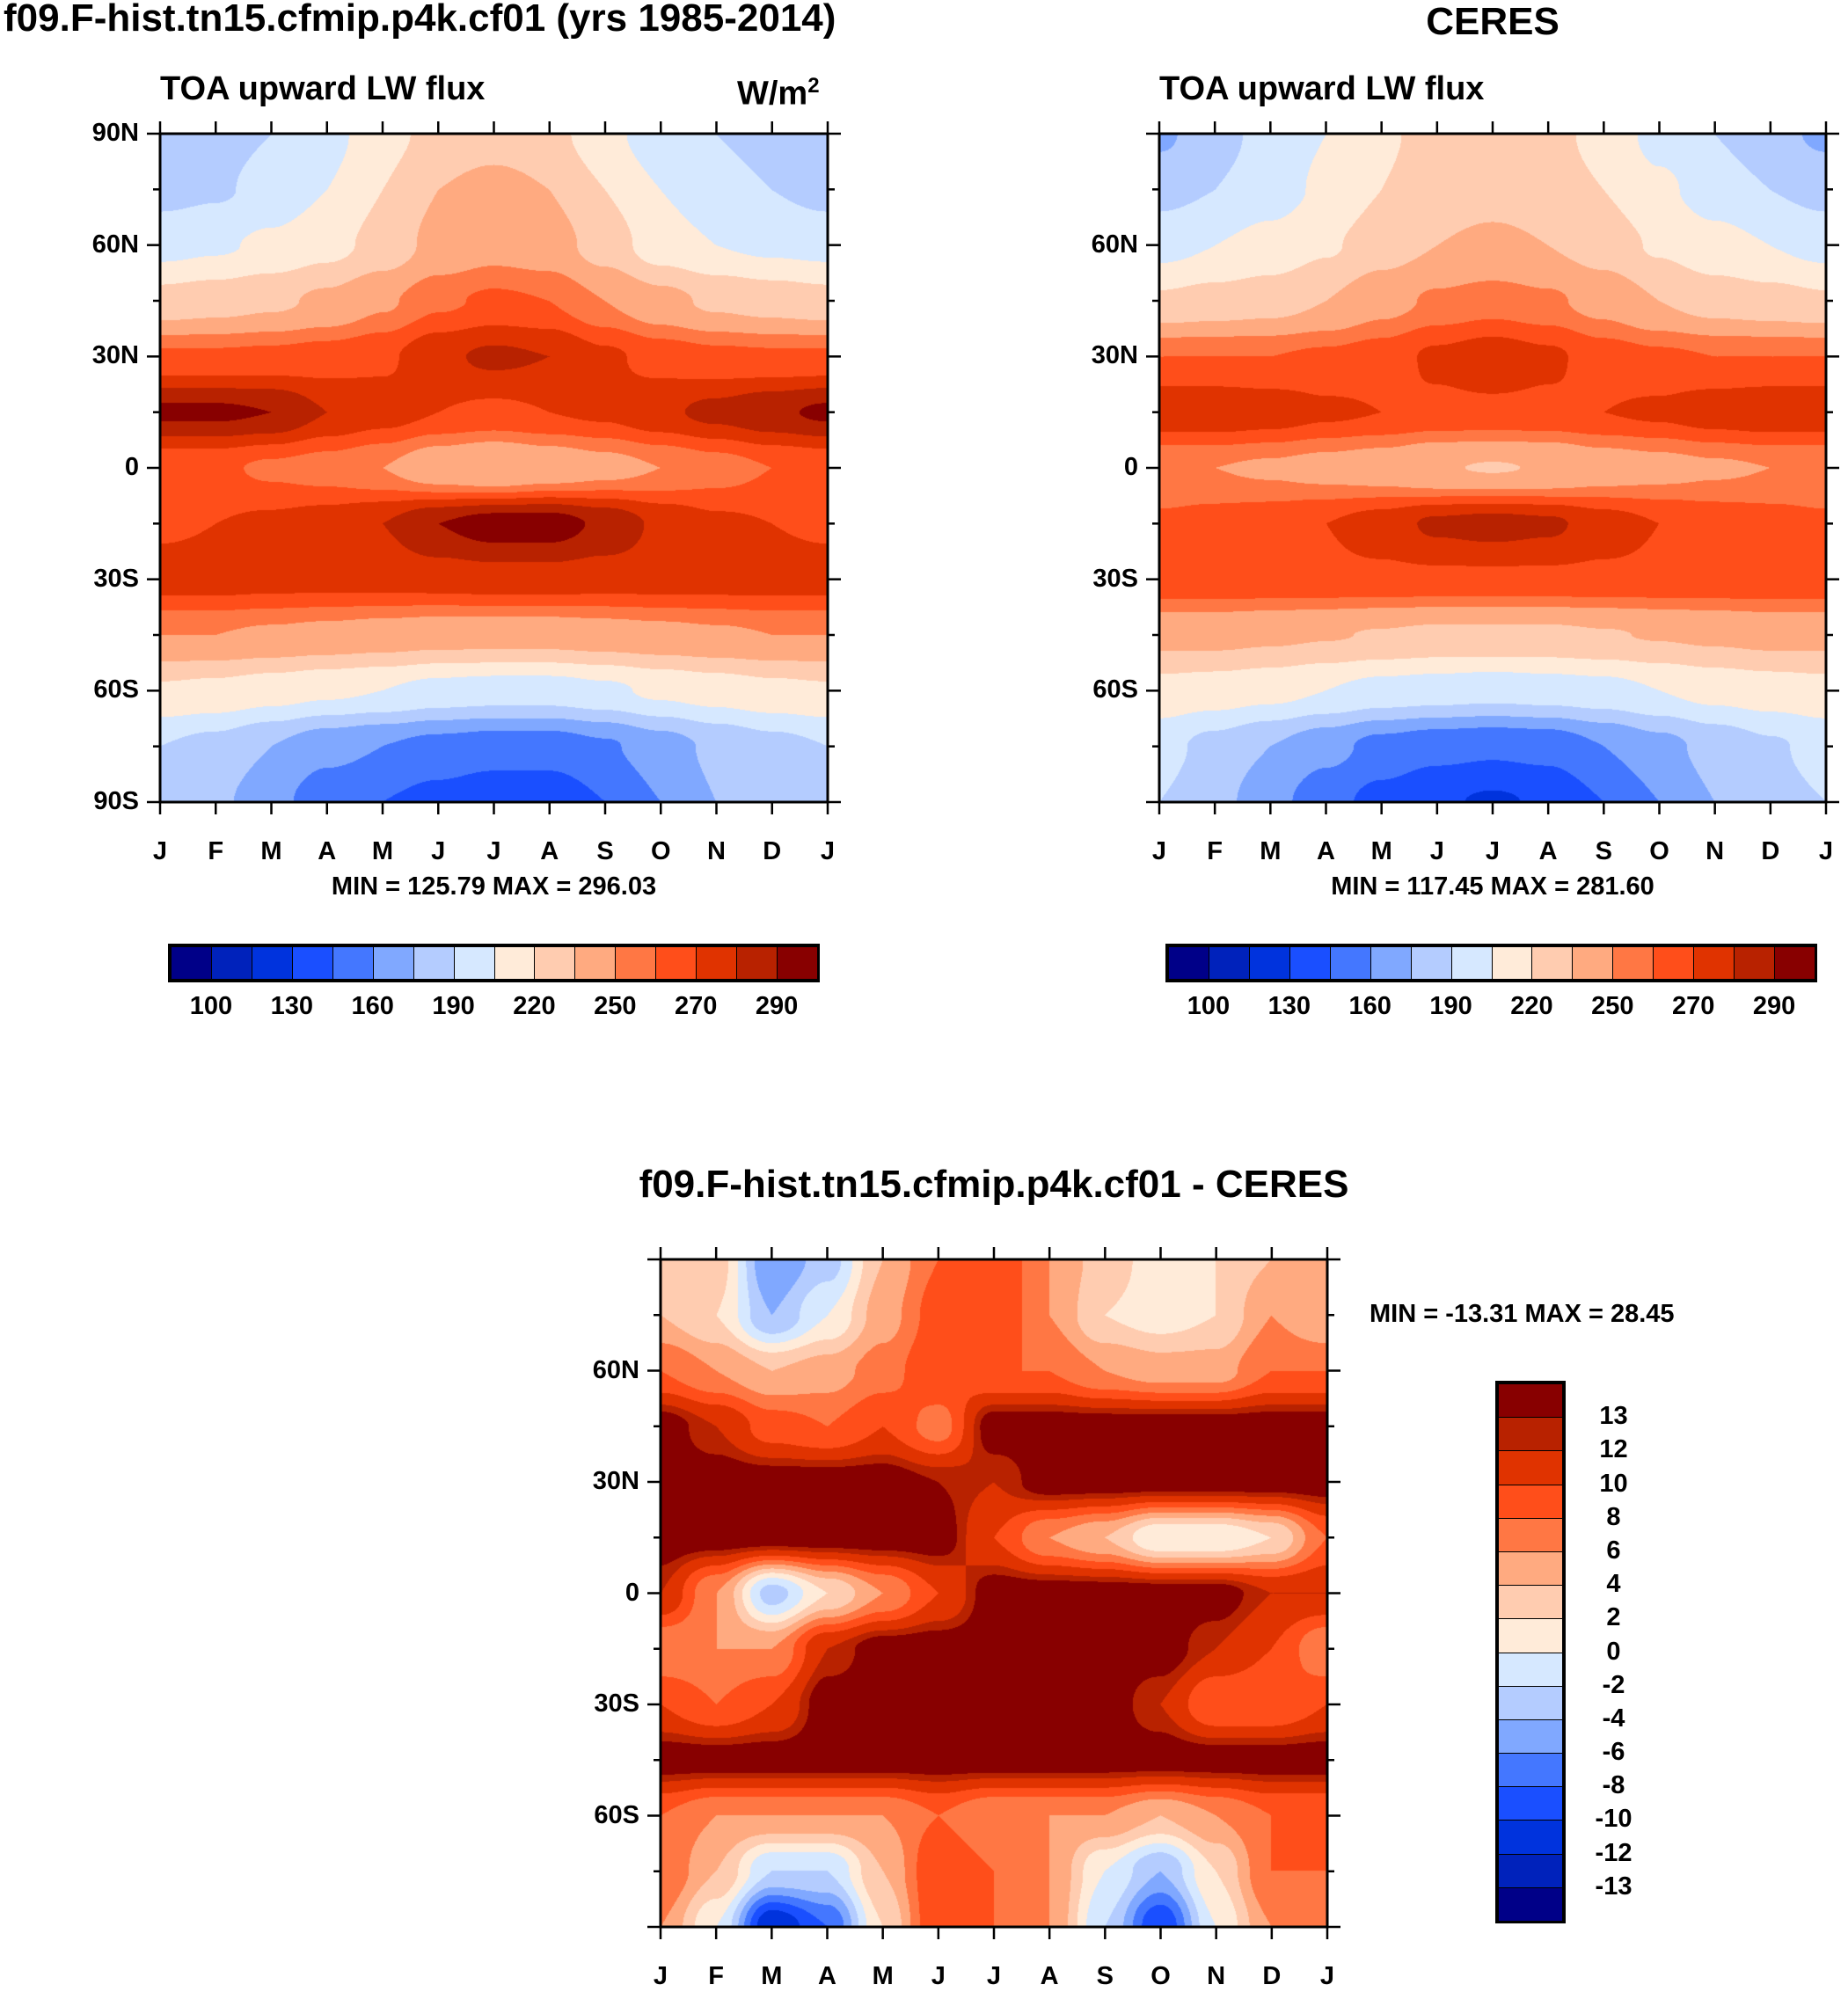 The image size is (1848, 1992). What do you see at coordinates (1614, 1819) in the screenshot?
I see `colorbar-label: -10` at bounding box center [1614, 1819].